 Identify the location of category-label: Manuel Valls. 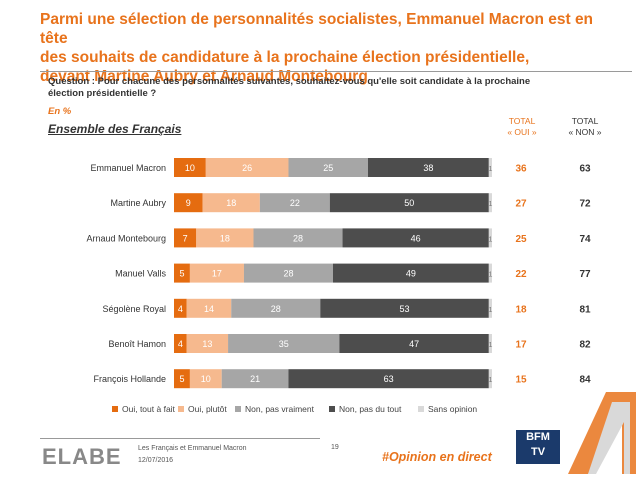
(140, 274).